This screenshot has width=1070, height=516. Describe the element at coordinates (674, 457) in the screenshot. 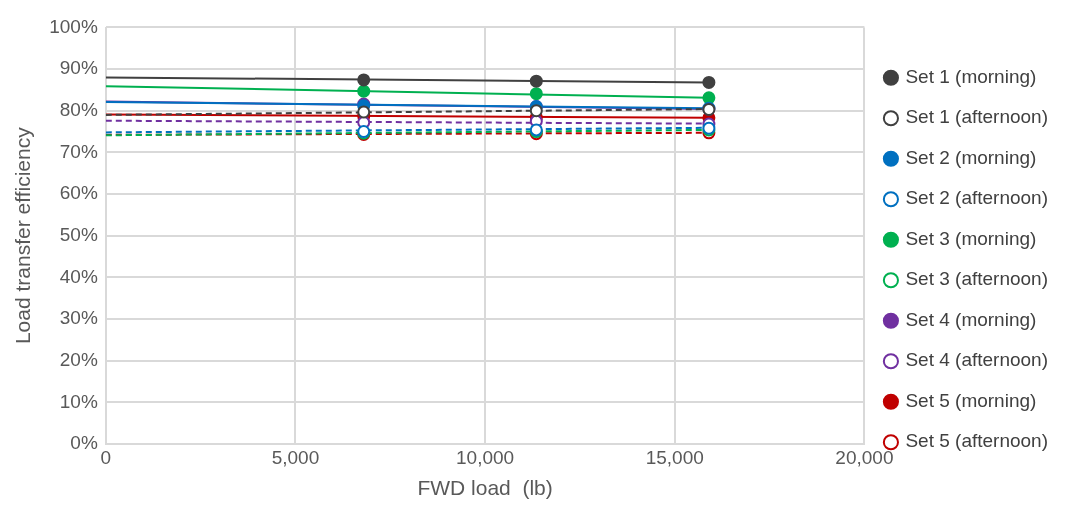

I see `x-tick-label: 15,000` at that location.